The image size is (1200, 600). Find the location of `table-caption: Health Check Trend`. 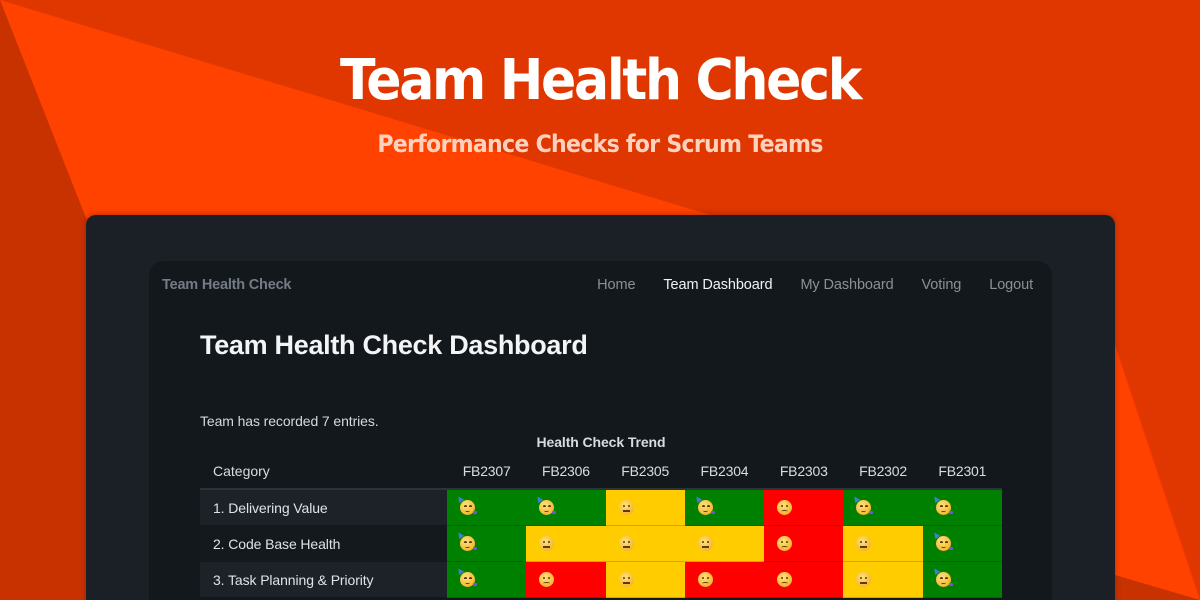

table-caption: Health Check Trend is located at coordinates (601, 442).